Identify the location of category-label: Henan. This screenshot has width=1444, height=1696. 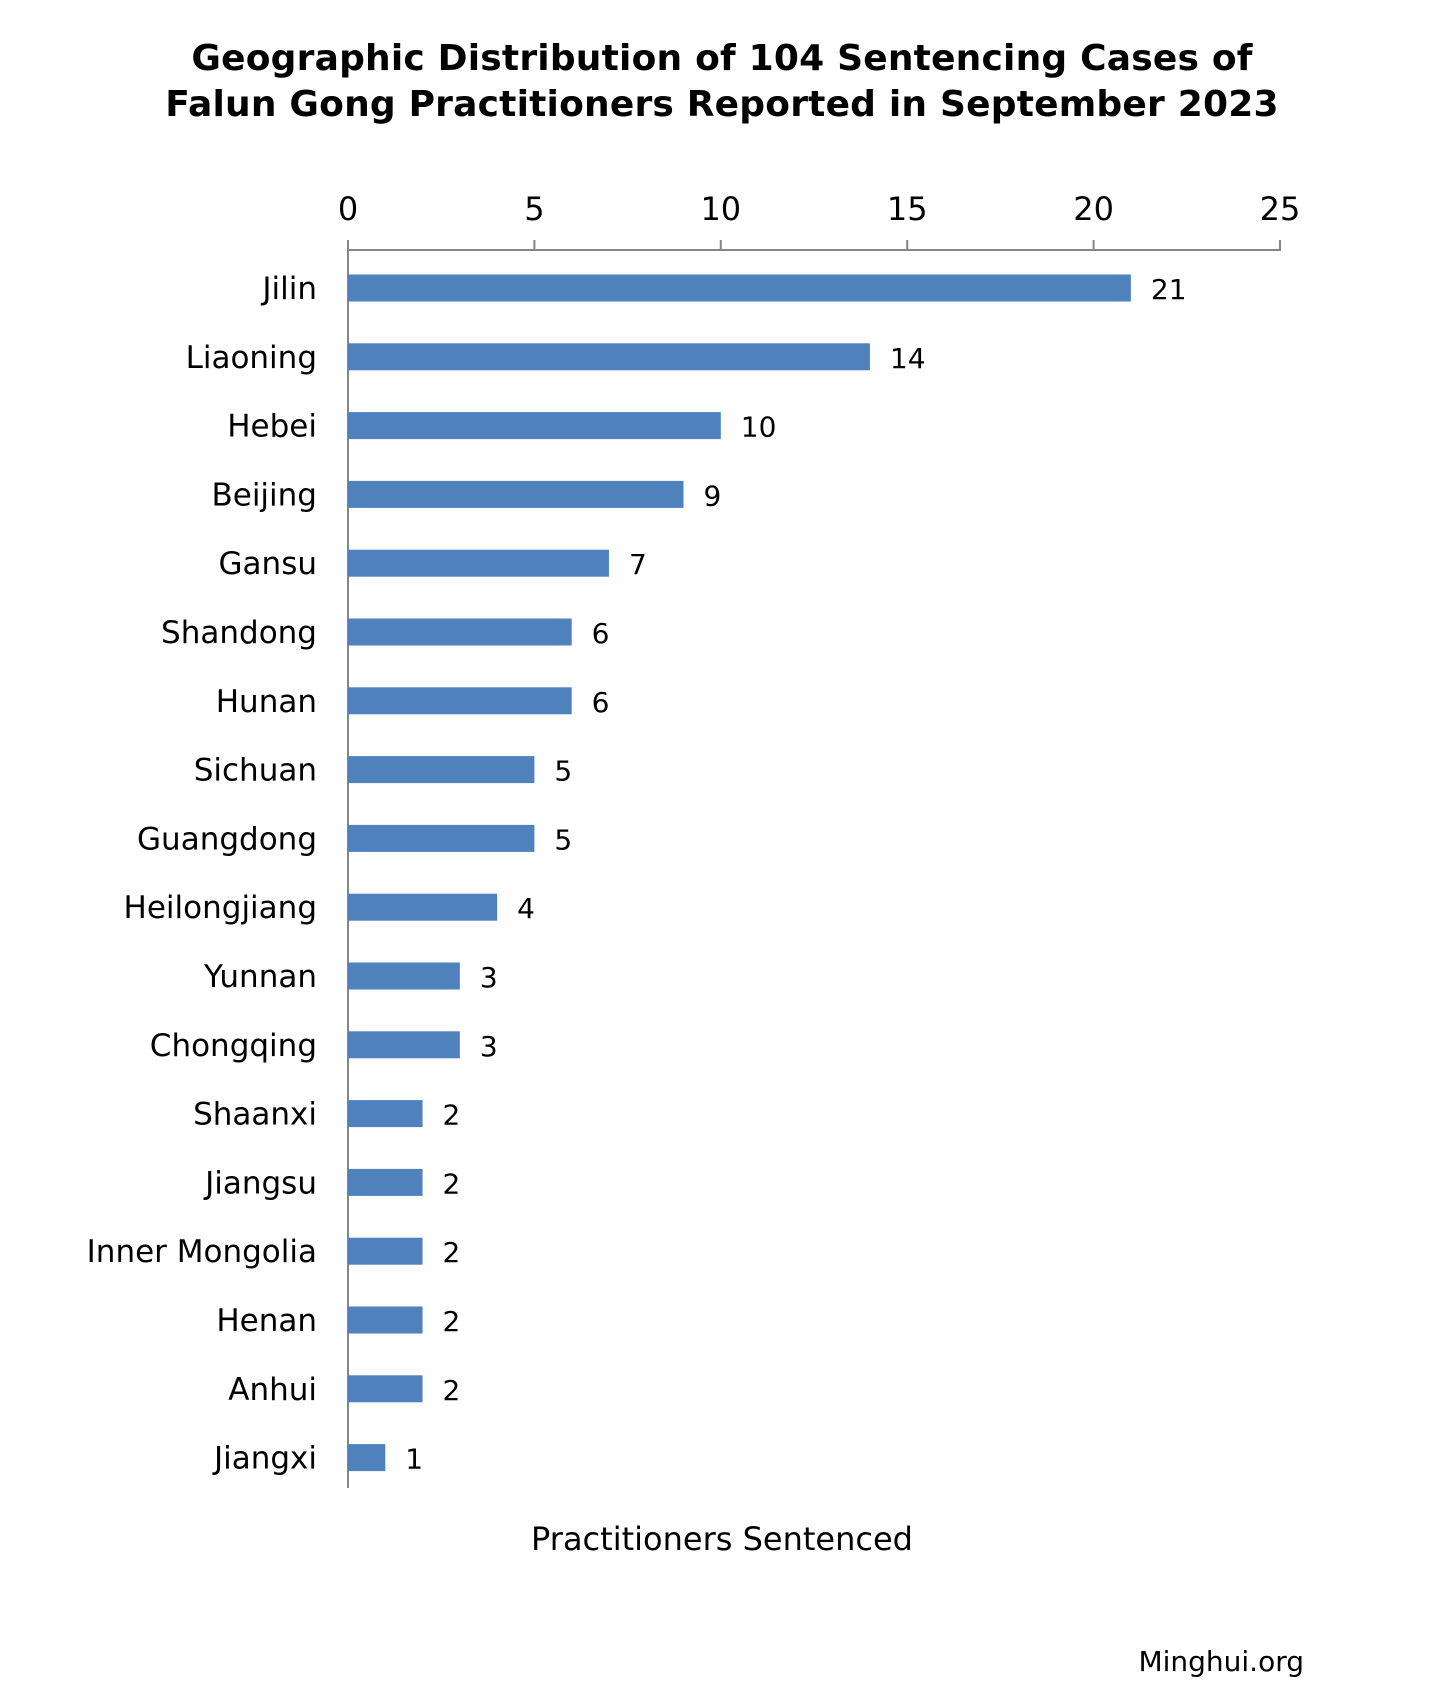
(266, 1321).